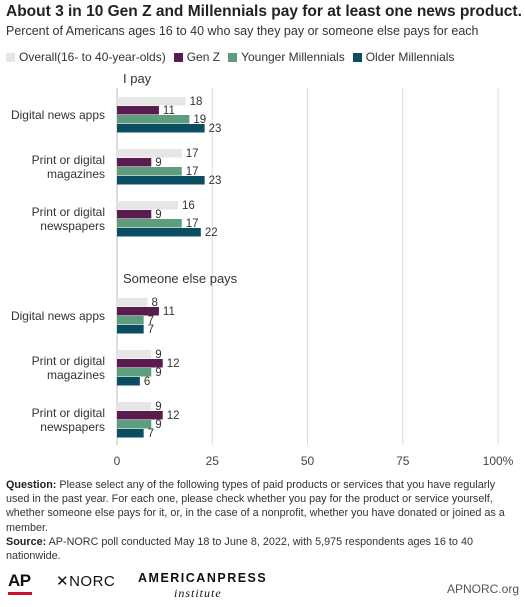  Describe the element at coordinates (203, 578) in the screenshot. I see `api-logo-top: AMERICANPRESS` at that location.